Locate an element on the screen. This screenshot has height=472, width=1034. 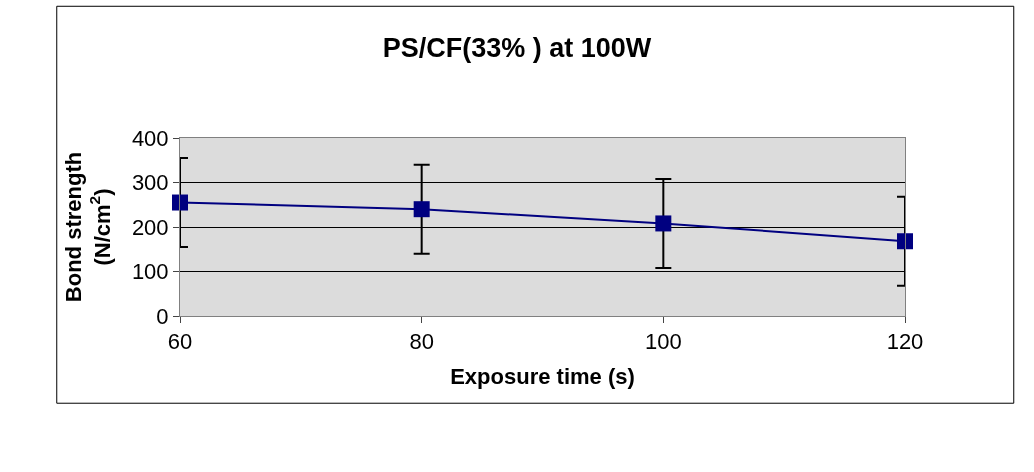
chart-title: PS/CF(33% ) at 100W is located at coordinates (517, 47).